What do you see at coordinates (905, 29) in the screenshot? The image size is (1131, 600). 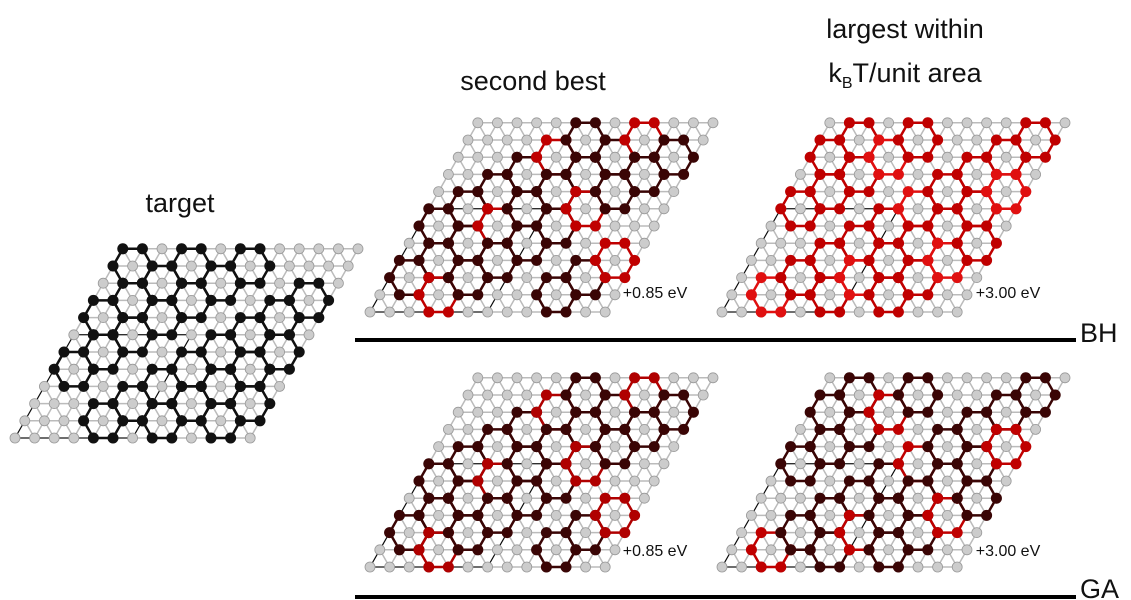 I see `column-title: largest within` at bounding box center [905, 29].